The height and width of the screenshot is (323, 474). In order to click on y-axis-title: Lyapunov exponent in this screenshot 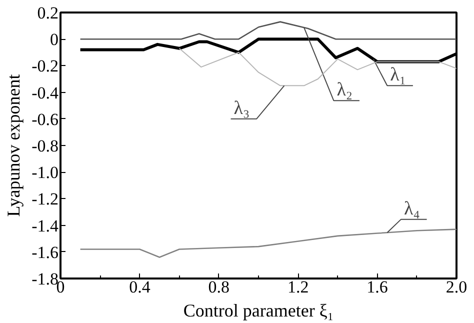, I will do `click(14, 145)`.